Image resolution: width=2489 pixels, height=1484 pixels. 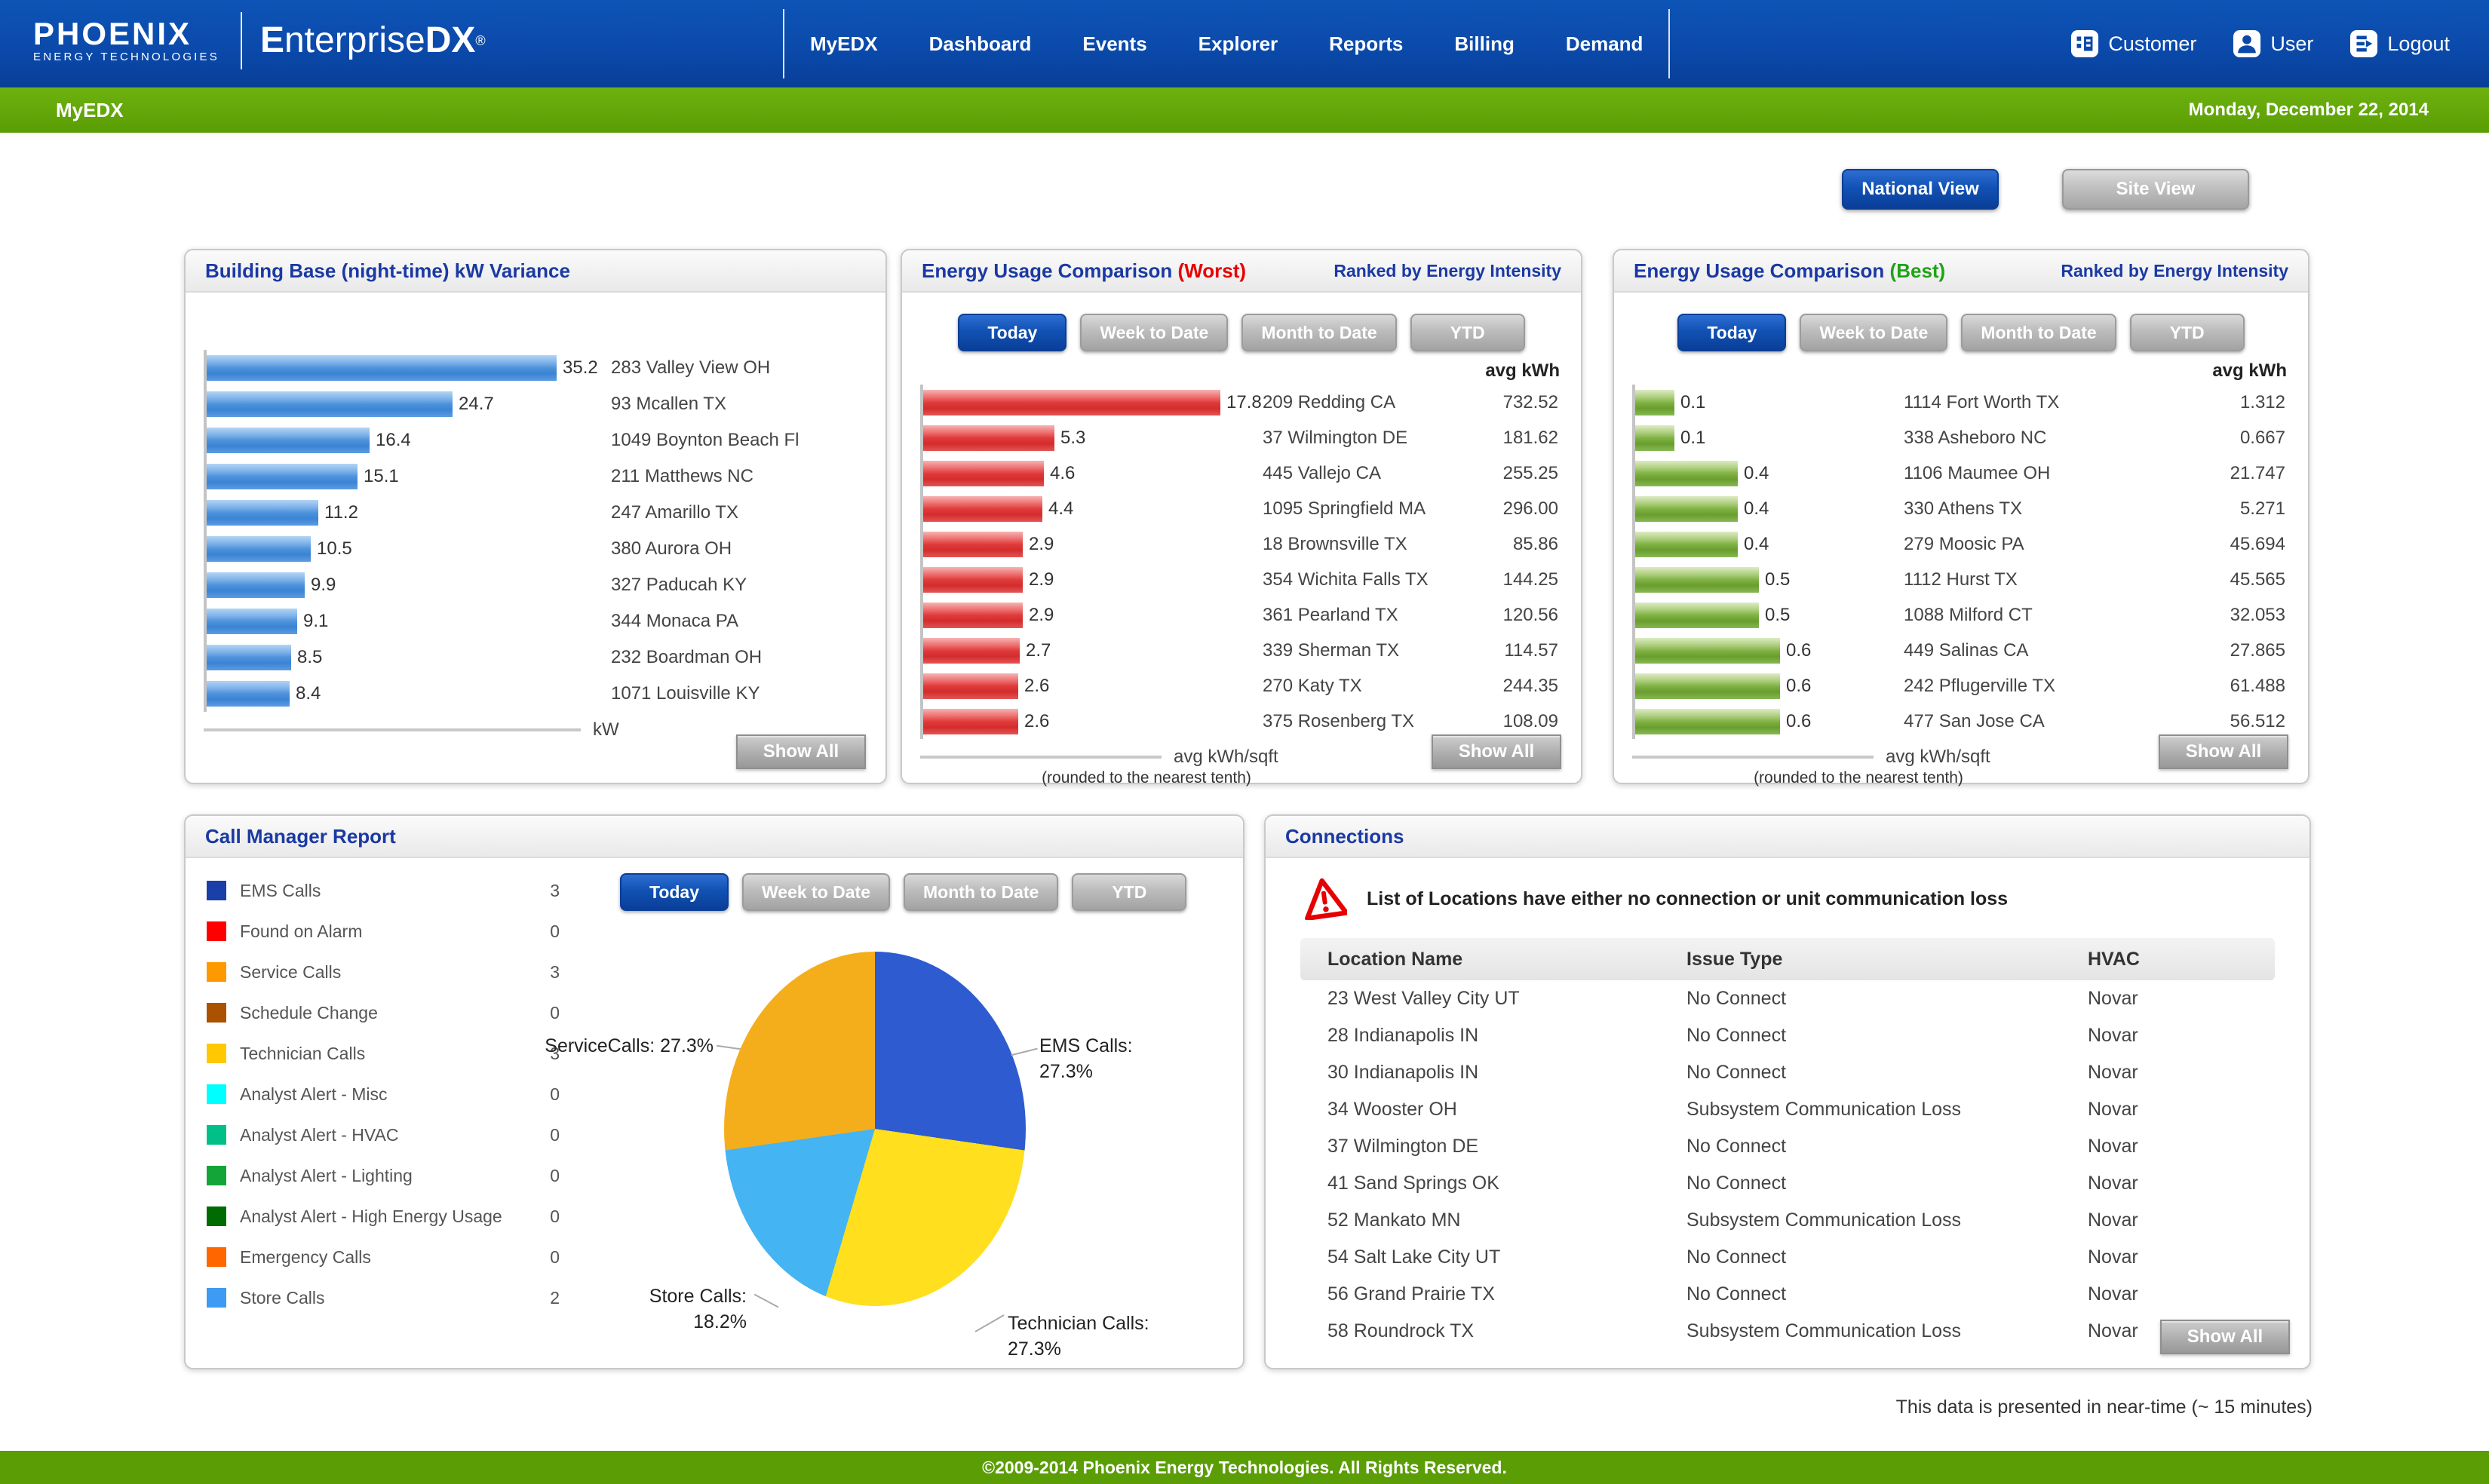 I want to click on legend-label: Store Calls, so click(x=283, y=1297).